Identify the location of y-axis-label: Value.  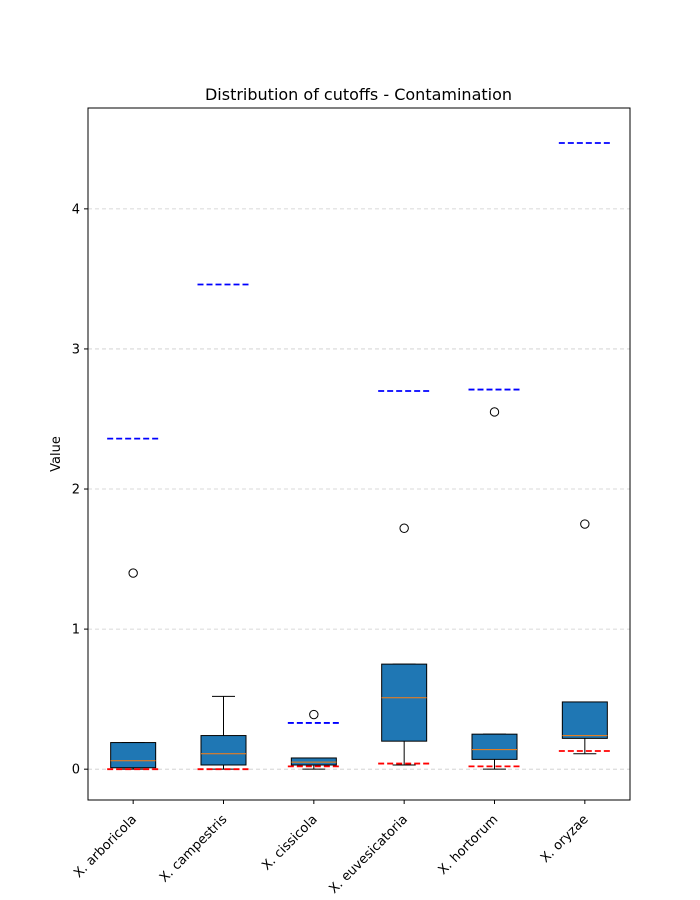
(56, 454).